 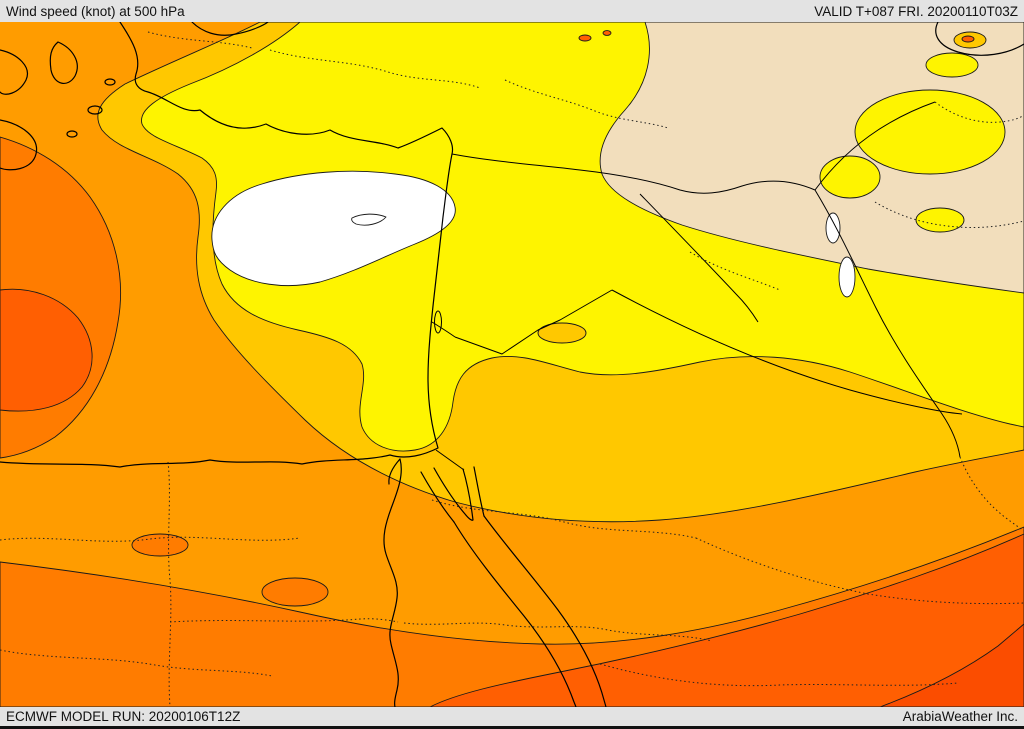 What do you see at coordinates (438, 322) in the screenshot?
I see `dead-sea` at bounding box center [438, 322].